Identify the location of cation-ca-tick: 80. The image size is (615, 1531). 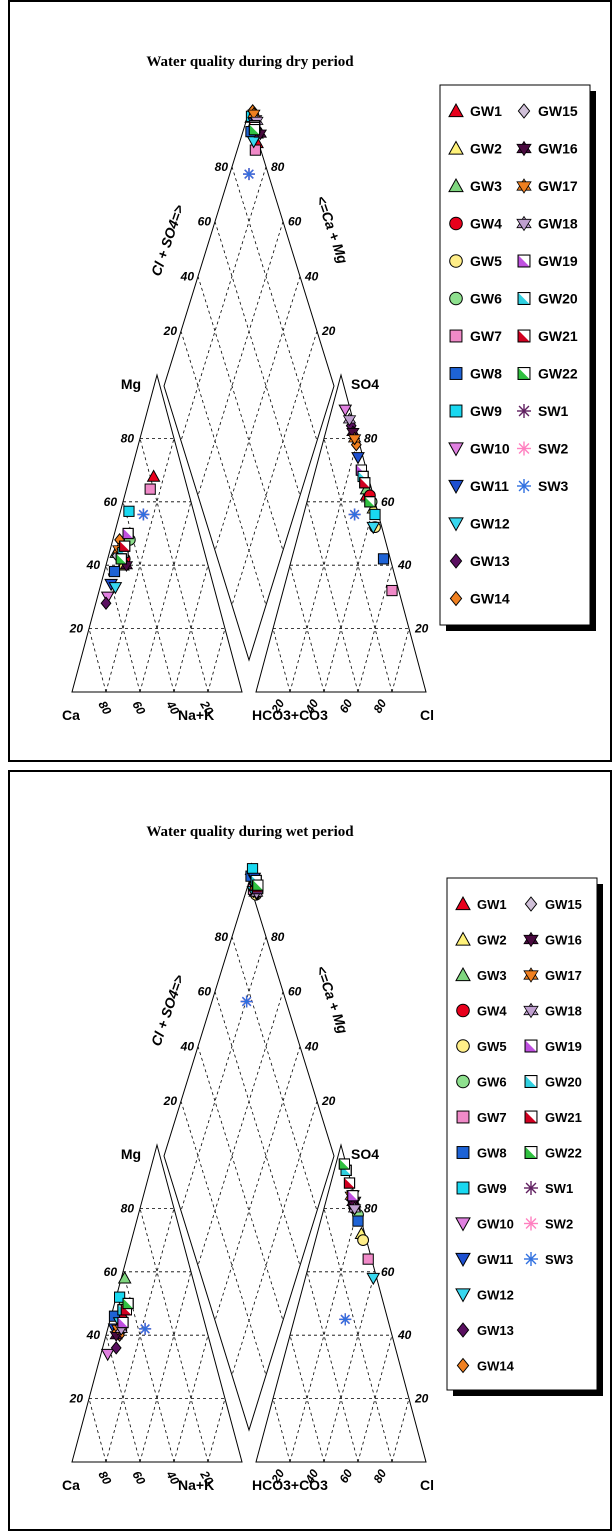
(104, 1478).